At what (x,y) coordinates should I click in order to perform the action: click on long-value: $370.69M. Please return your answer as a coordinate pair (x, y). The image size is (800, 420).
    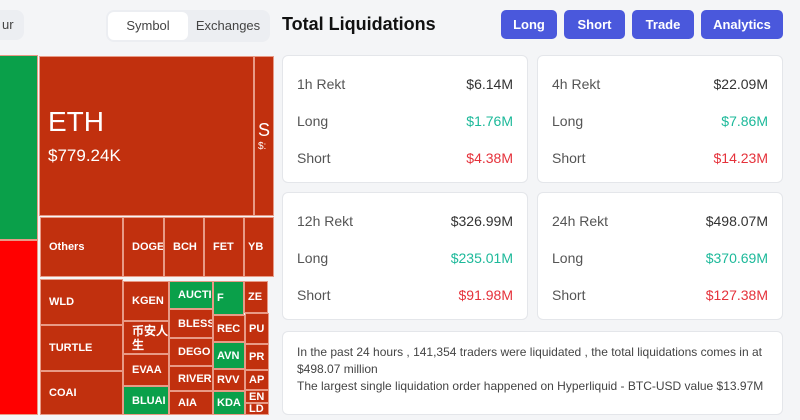
    Looking at the image, I should click on (736, 258).